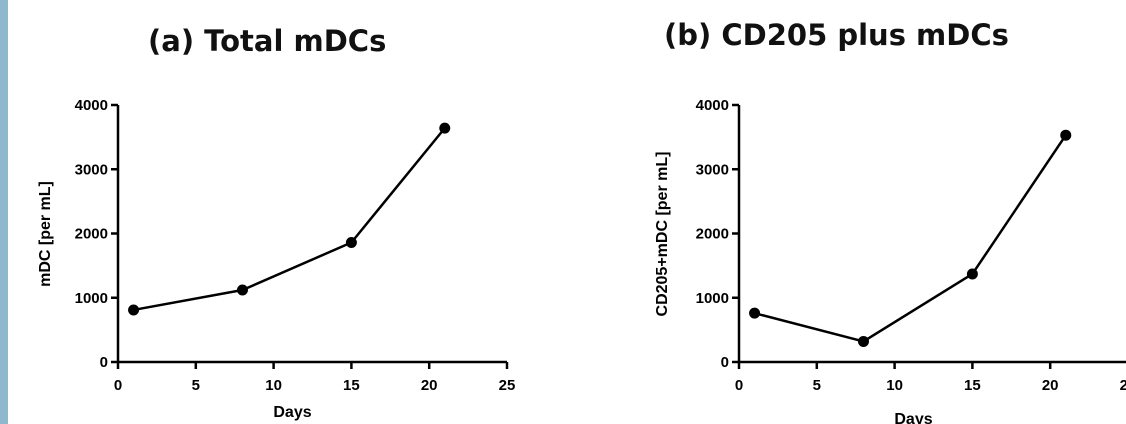  What do you see at coordinates (662, 234) in the screenshot?
I see `y-axis-title: CD205+mDC [per mL]` at bounding box center [662, 234].